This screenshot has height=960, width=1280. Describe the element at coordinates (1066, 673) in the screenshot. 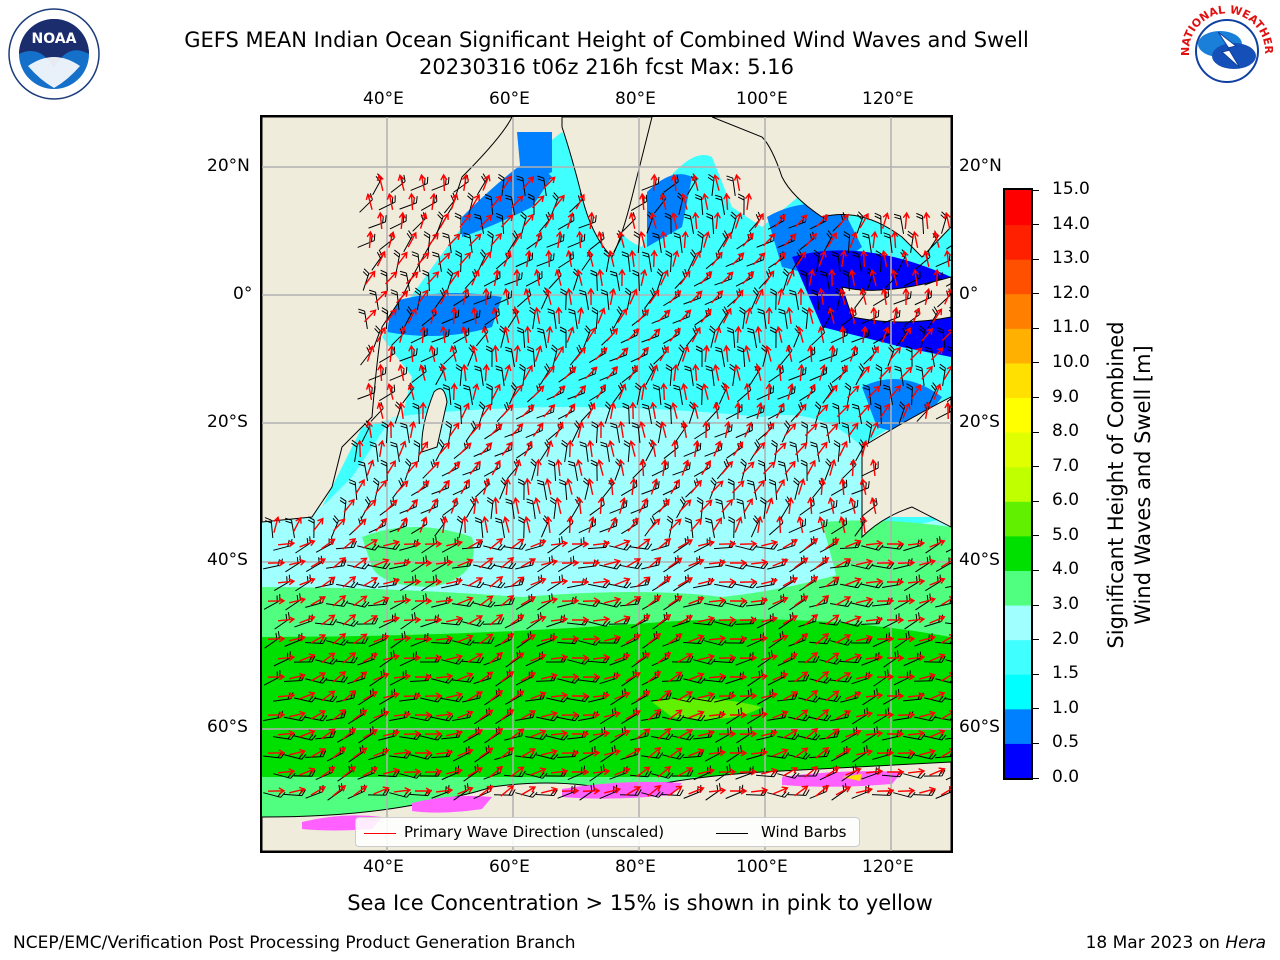

I see `colorbar-tick-label: 1.5` at that location.